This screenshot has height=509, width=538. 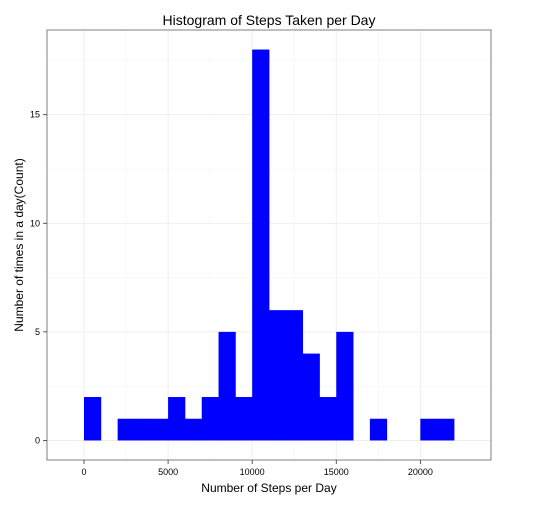 What do you see at coordinates (336, 472) in the screenshot?
I see `x-tick-label: 15000` at bounding box center [336, 472].